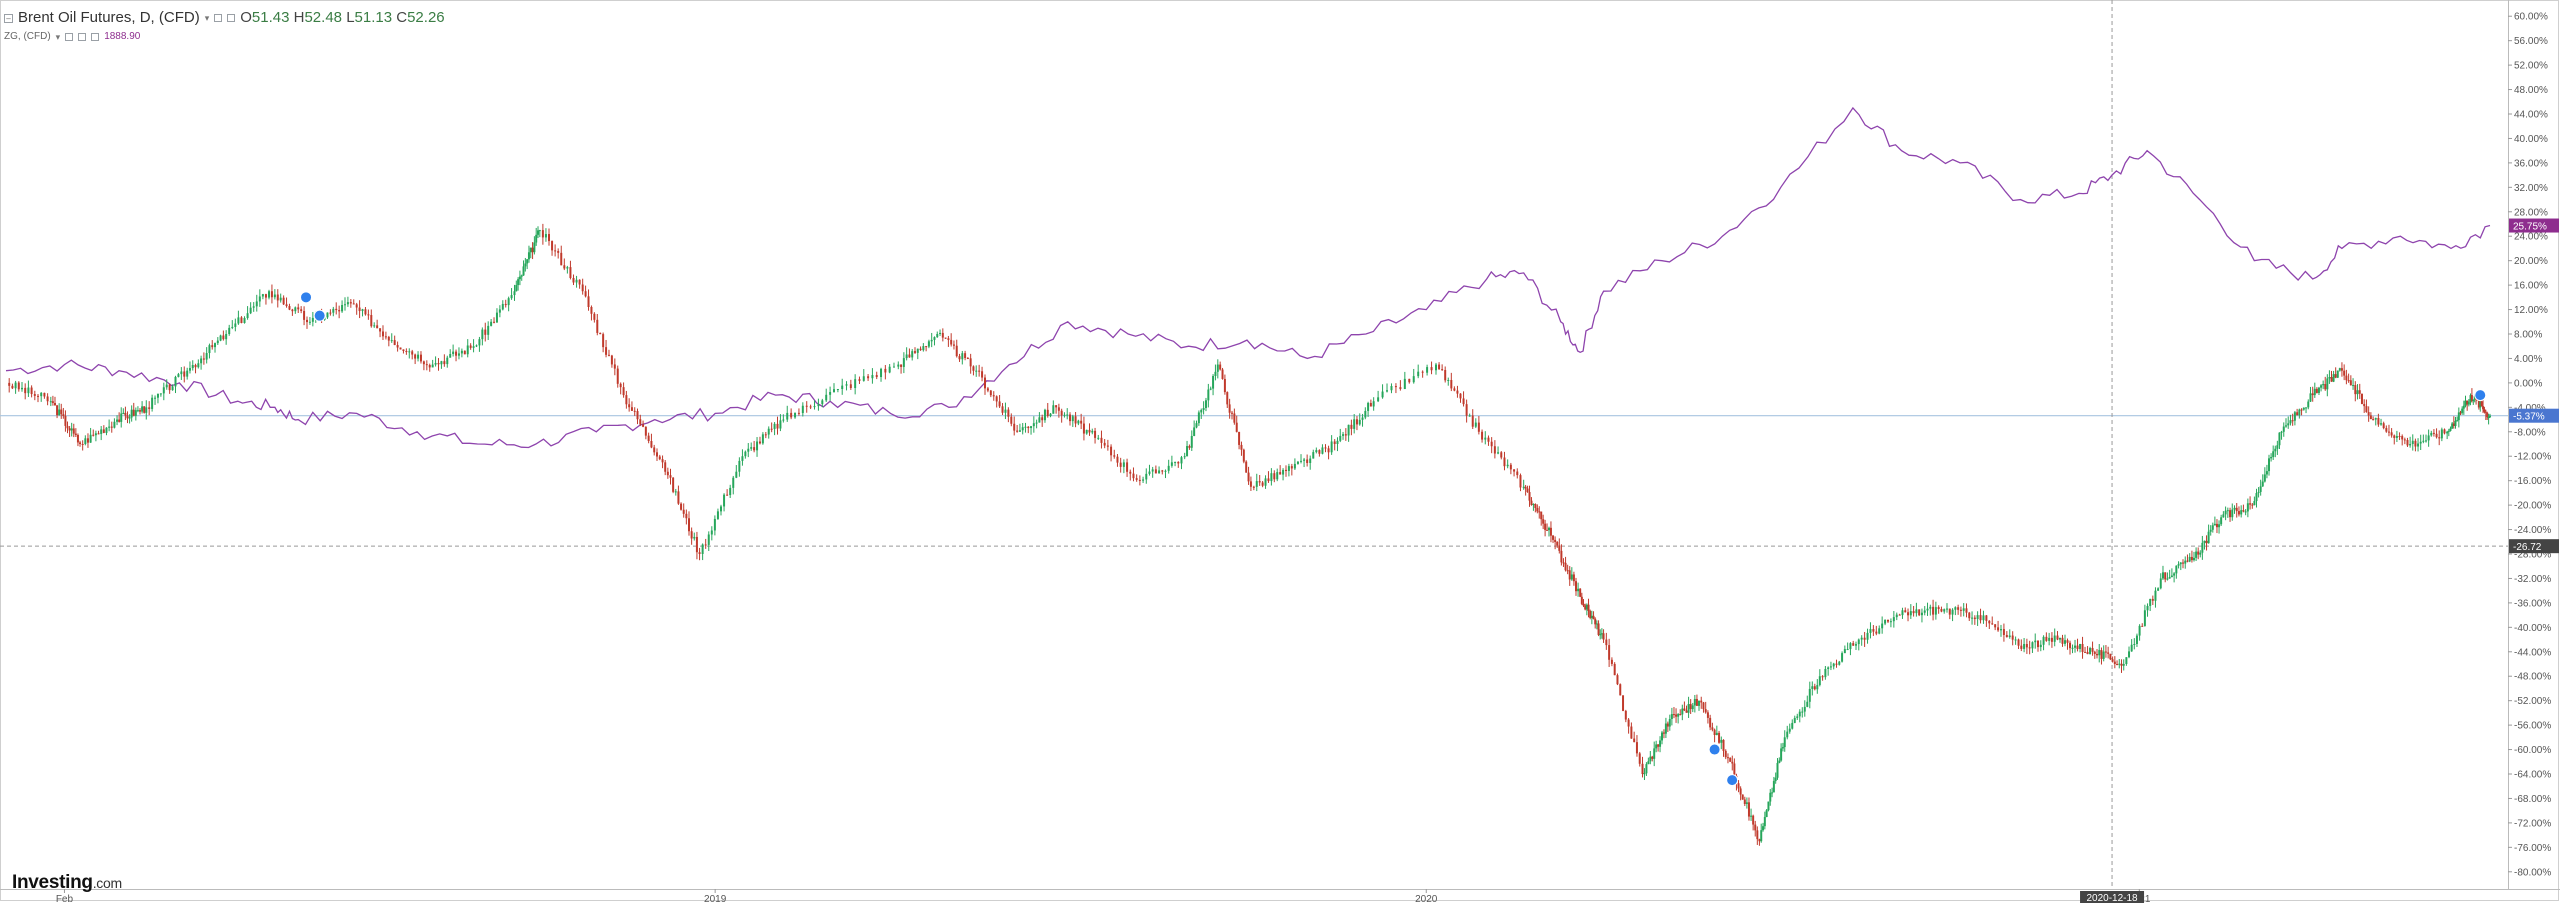 The width and height of the screenshot is (2560, 904). I want to click on symbol-name: Brent Oil Futures, D, (CFD), so click(109, 17).